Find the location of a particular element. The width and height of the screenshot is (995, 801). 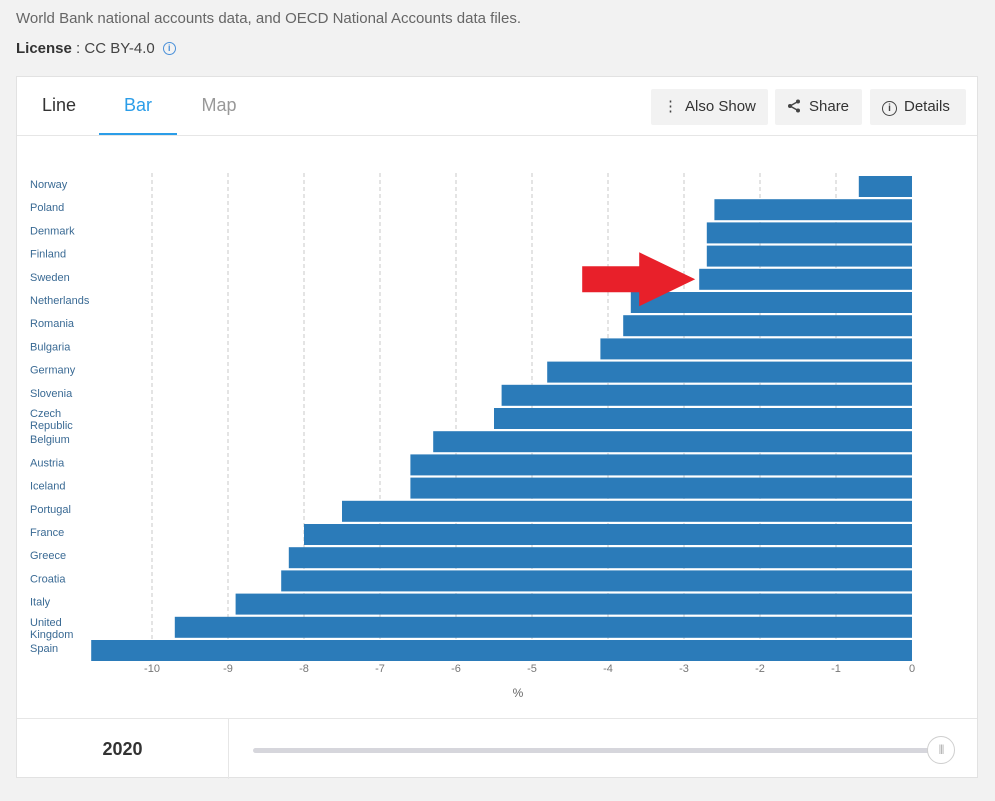

x-tick-label: -8 is located at coordinates (304, 669).